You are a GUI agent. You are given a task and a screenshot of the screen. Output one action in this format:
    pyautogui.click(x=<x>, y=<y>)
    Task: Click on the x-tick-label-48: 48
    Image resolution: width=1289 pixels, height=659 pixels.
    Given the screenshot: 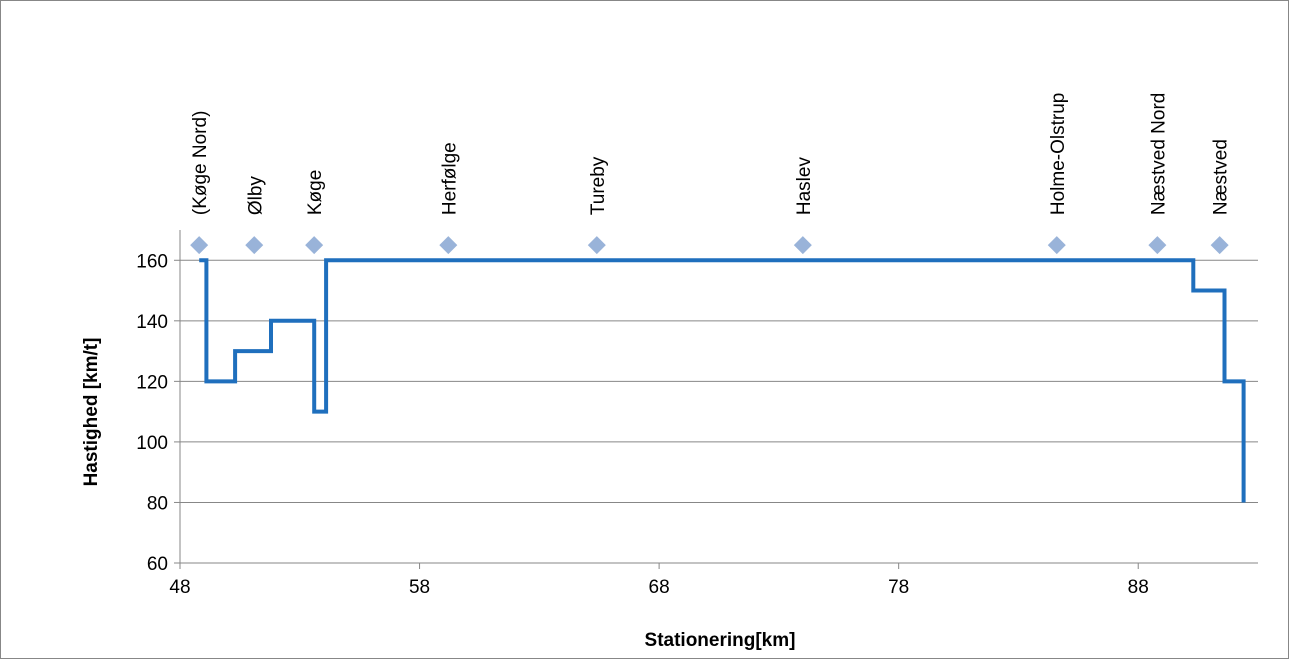 What is the action you would take?
    pyautogui.click(x=179, y=587)
    